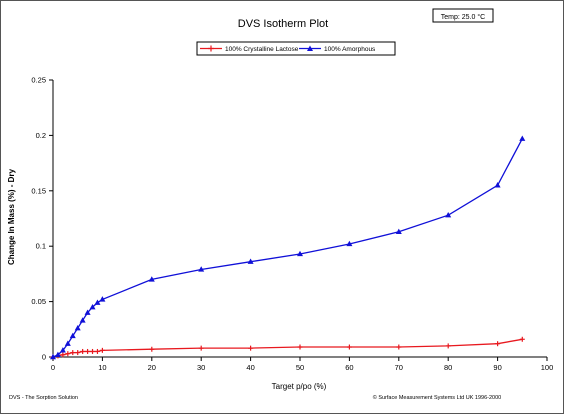  What do you see at coordinates (38, 80) in the screenshot?
I see `y-tick-label: 0.25` at bounding box center [38, 80].